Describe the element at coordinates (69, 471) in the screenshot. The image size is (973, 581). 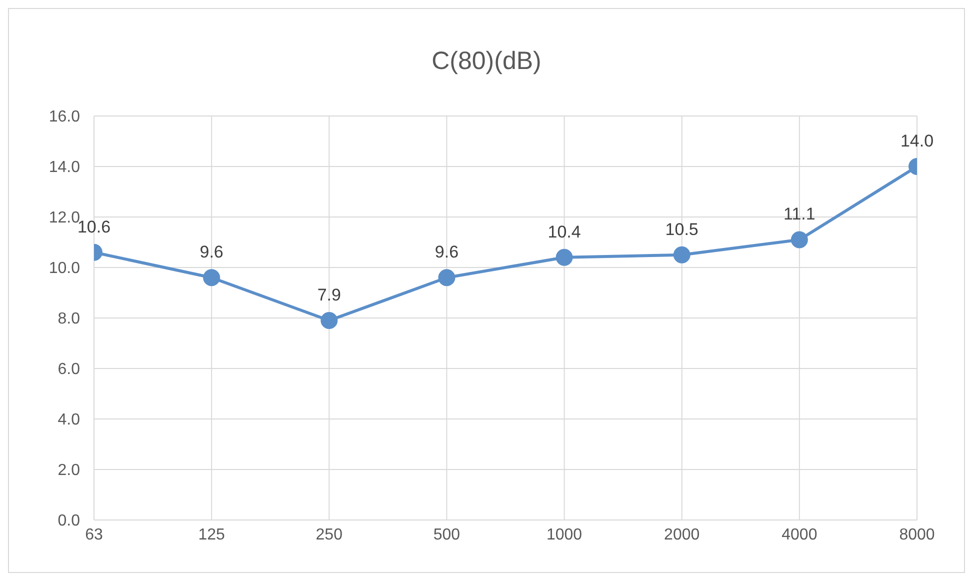
I see `y-tick-label: 2.0` at that location.